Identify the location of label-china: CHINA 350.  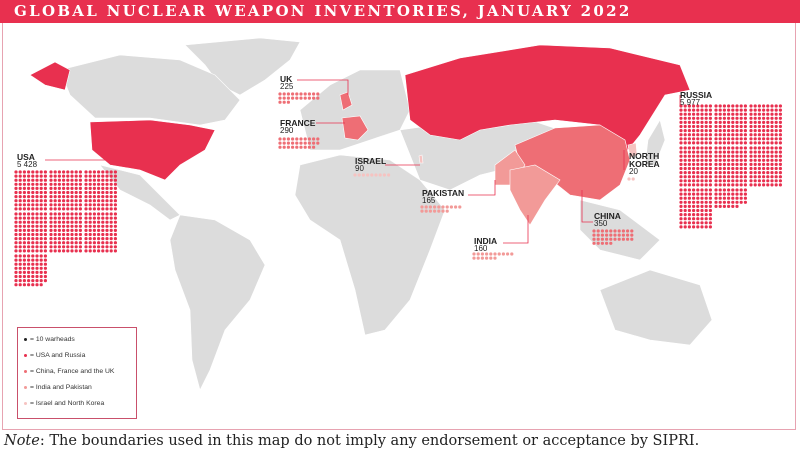
(607, 219).